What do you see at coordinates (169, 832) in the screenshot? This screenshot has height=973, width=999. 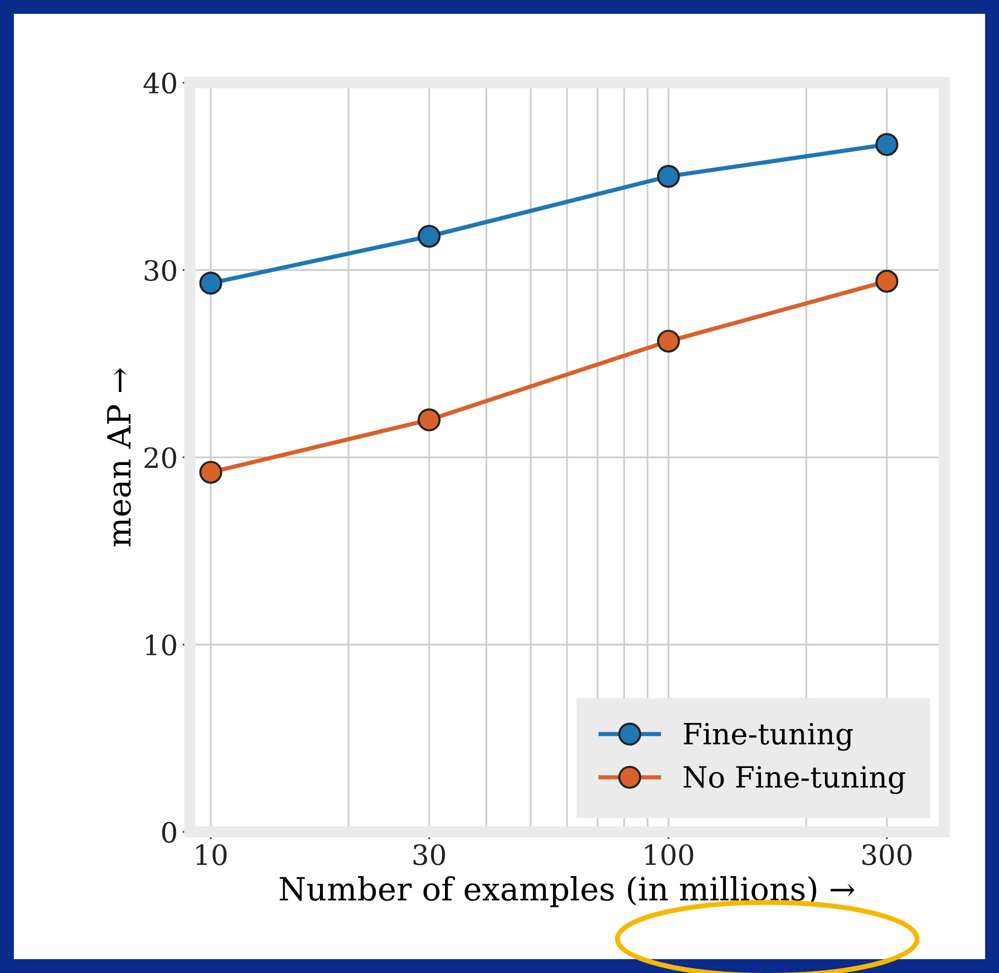 I see `y-tick-label: 0` at bounding box center [169, 832].